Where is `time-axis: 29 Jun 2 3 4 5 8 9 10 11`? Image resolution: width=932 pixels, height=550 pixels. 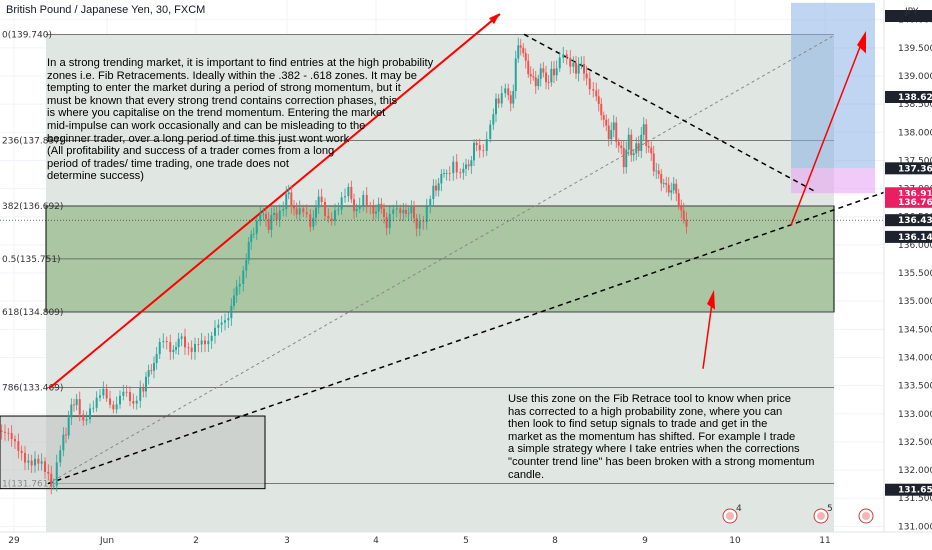 time-axis: 29 Jun 2 3 4 5 8 9 10 11 is located at coordinates (466, 540).